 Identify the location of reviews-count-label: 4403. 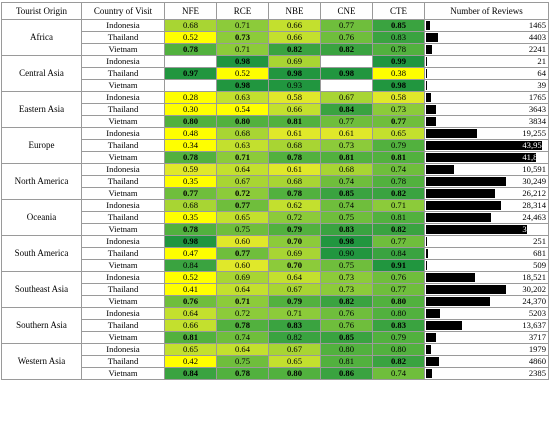
(537, 37).